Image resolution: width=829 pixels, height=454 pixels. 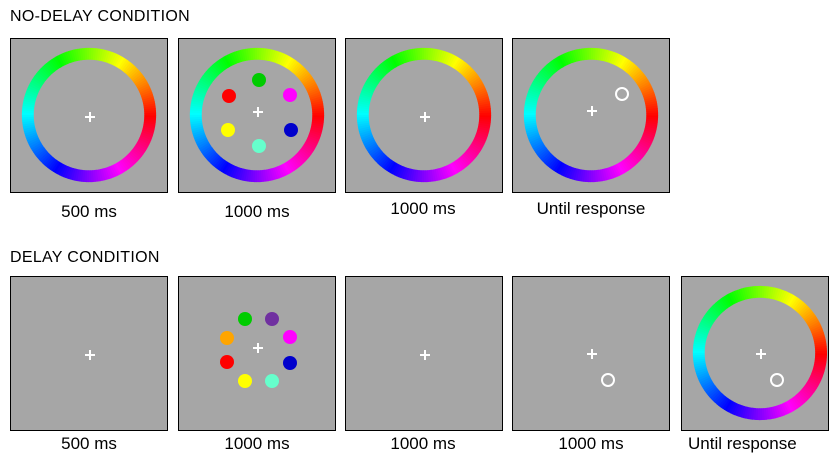 I want to click on delay-panel-retention, so click(x=424, y=353).